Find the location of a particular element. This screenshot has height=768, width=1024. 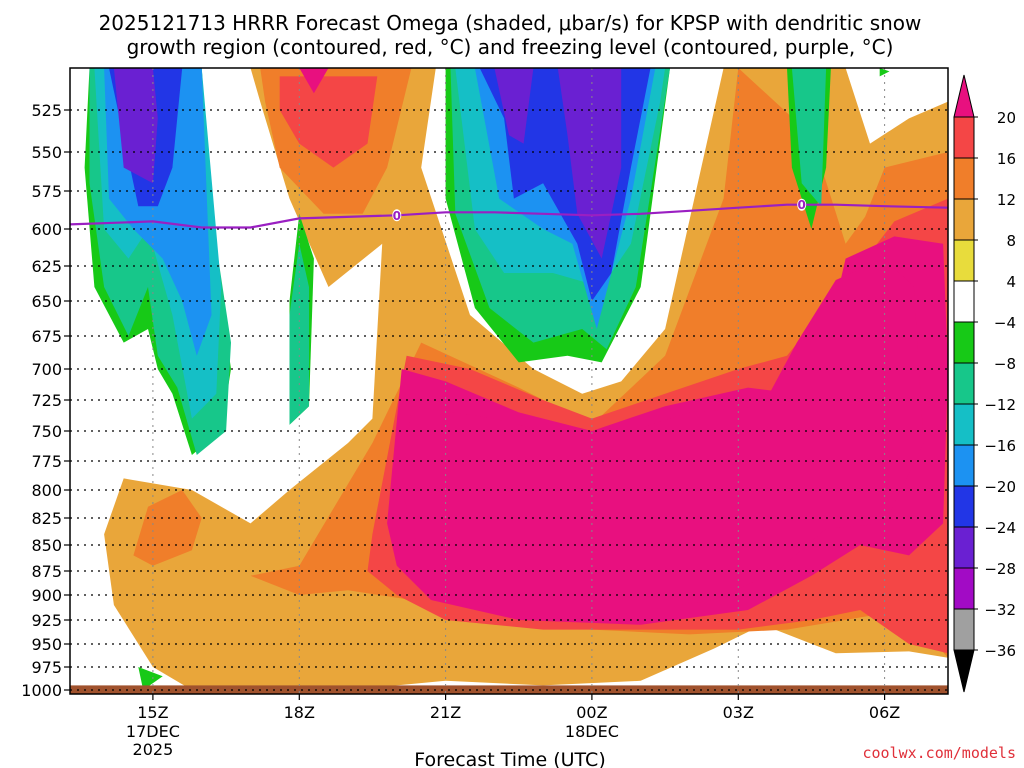

y-tick-label-600: 600 is located at coordinates (46, 229).